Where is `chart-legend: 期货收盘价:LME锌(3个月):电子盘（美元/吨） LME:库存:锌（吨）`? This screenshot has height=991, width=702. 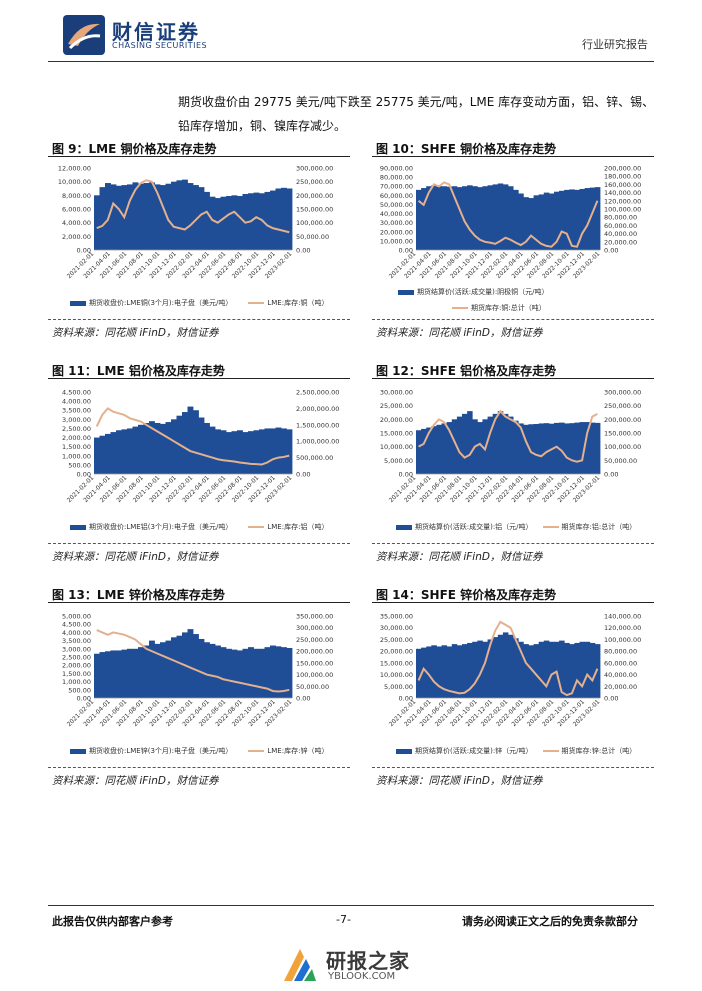
chart-legend: 期货收盘价:LME锌(3个月):电子盘（美元/吨） LME:库存:锌（吨） is located at coordinates (199, 751).